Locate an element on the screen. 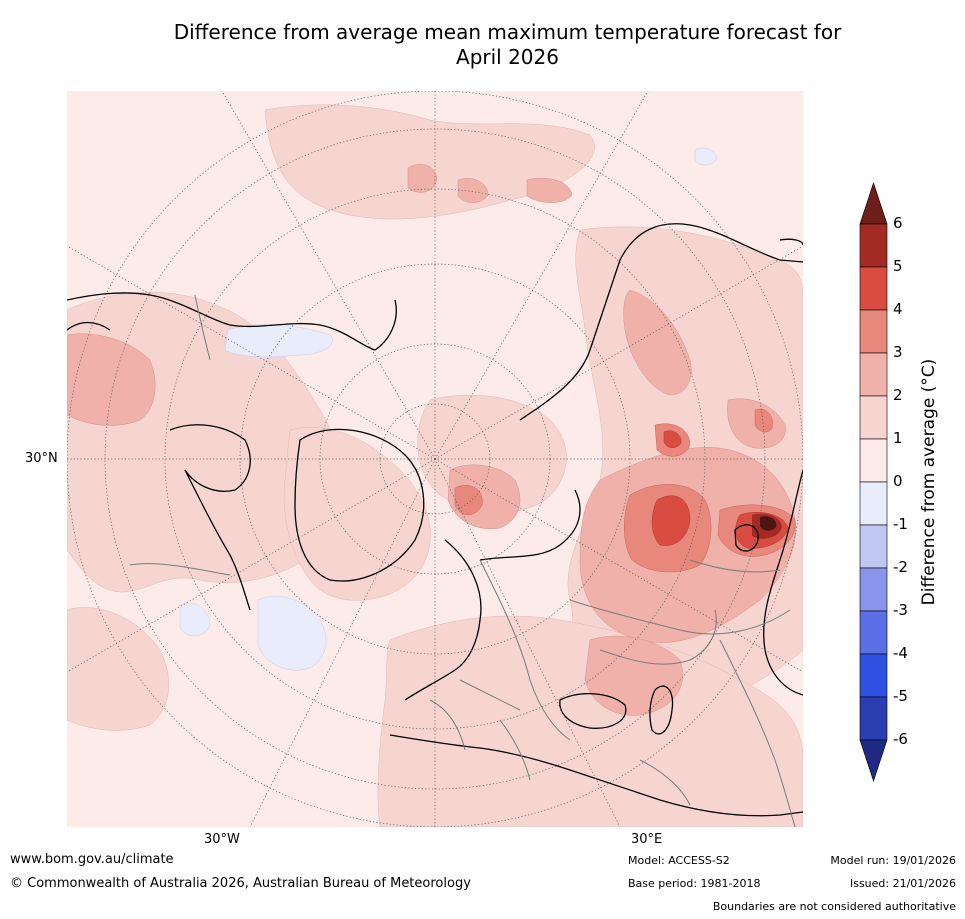 This screenshot has width=965, height=919. mid-warm-central-asia is located at coordinates (633, 675).